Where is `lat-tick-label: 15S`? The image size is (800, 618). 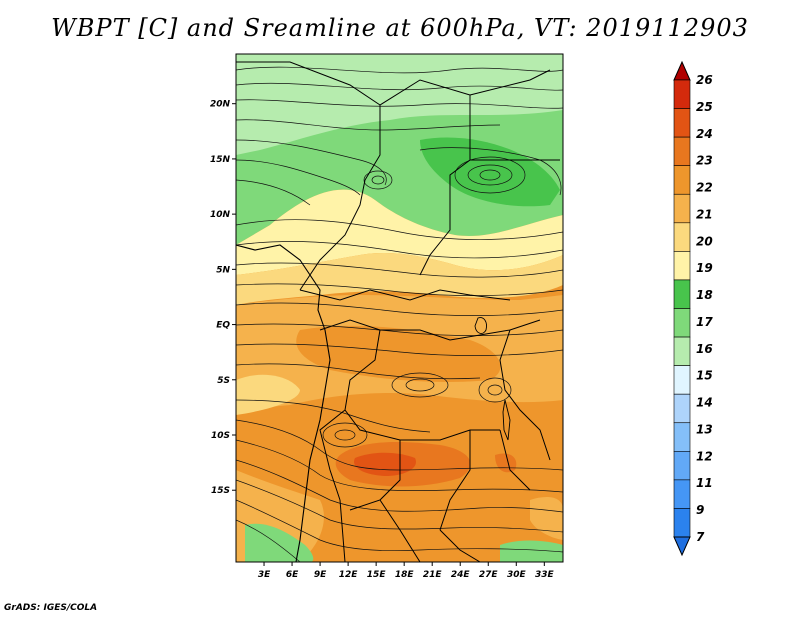 lat-tick-label: 15S is located at coordinates (220, 491).